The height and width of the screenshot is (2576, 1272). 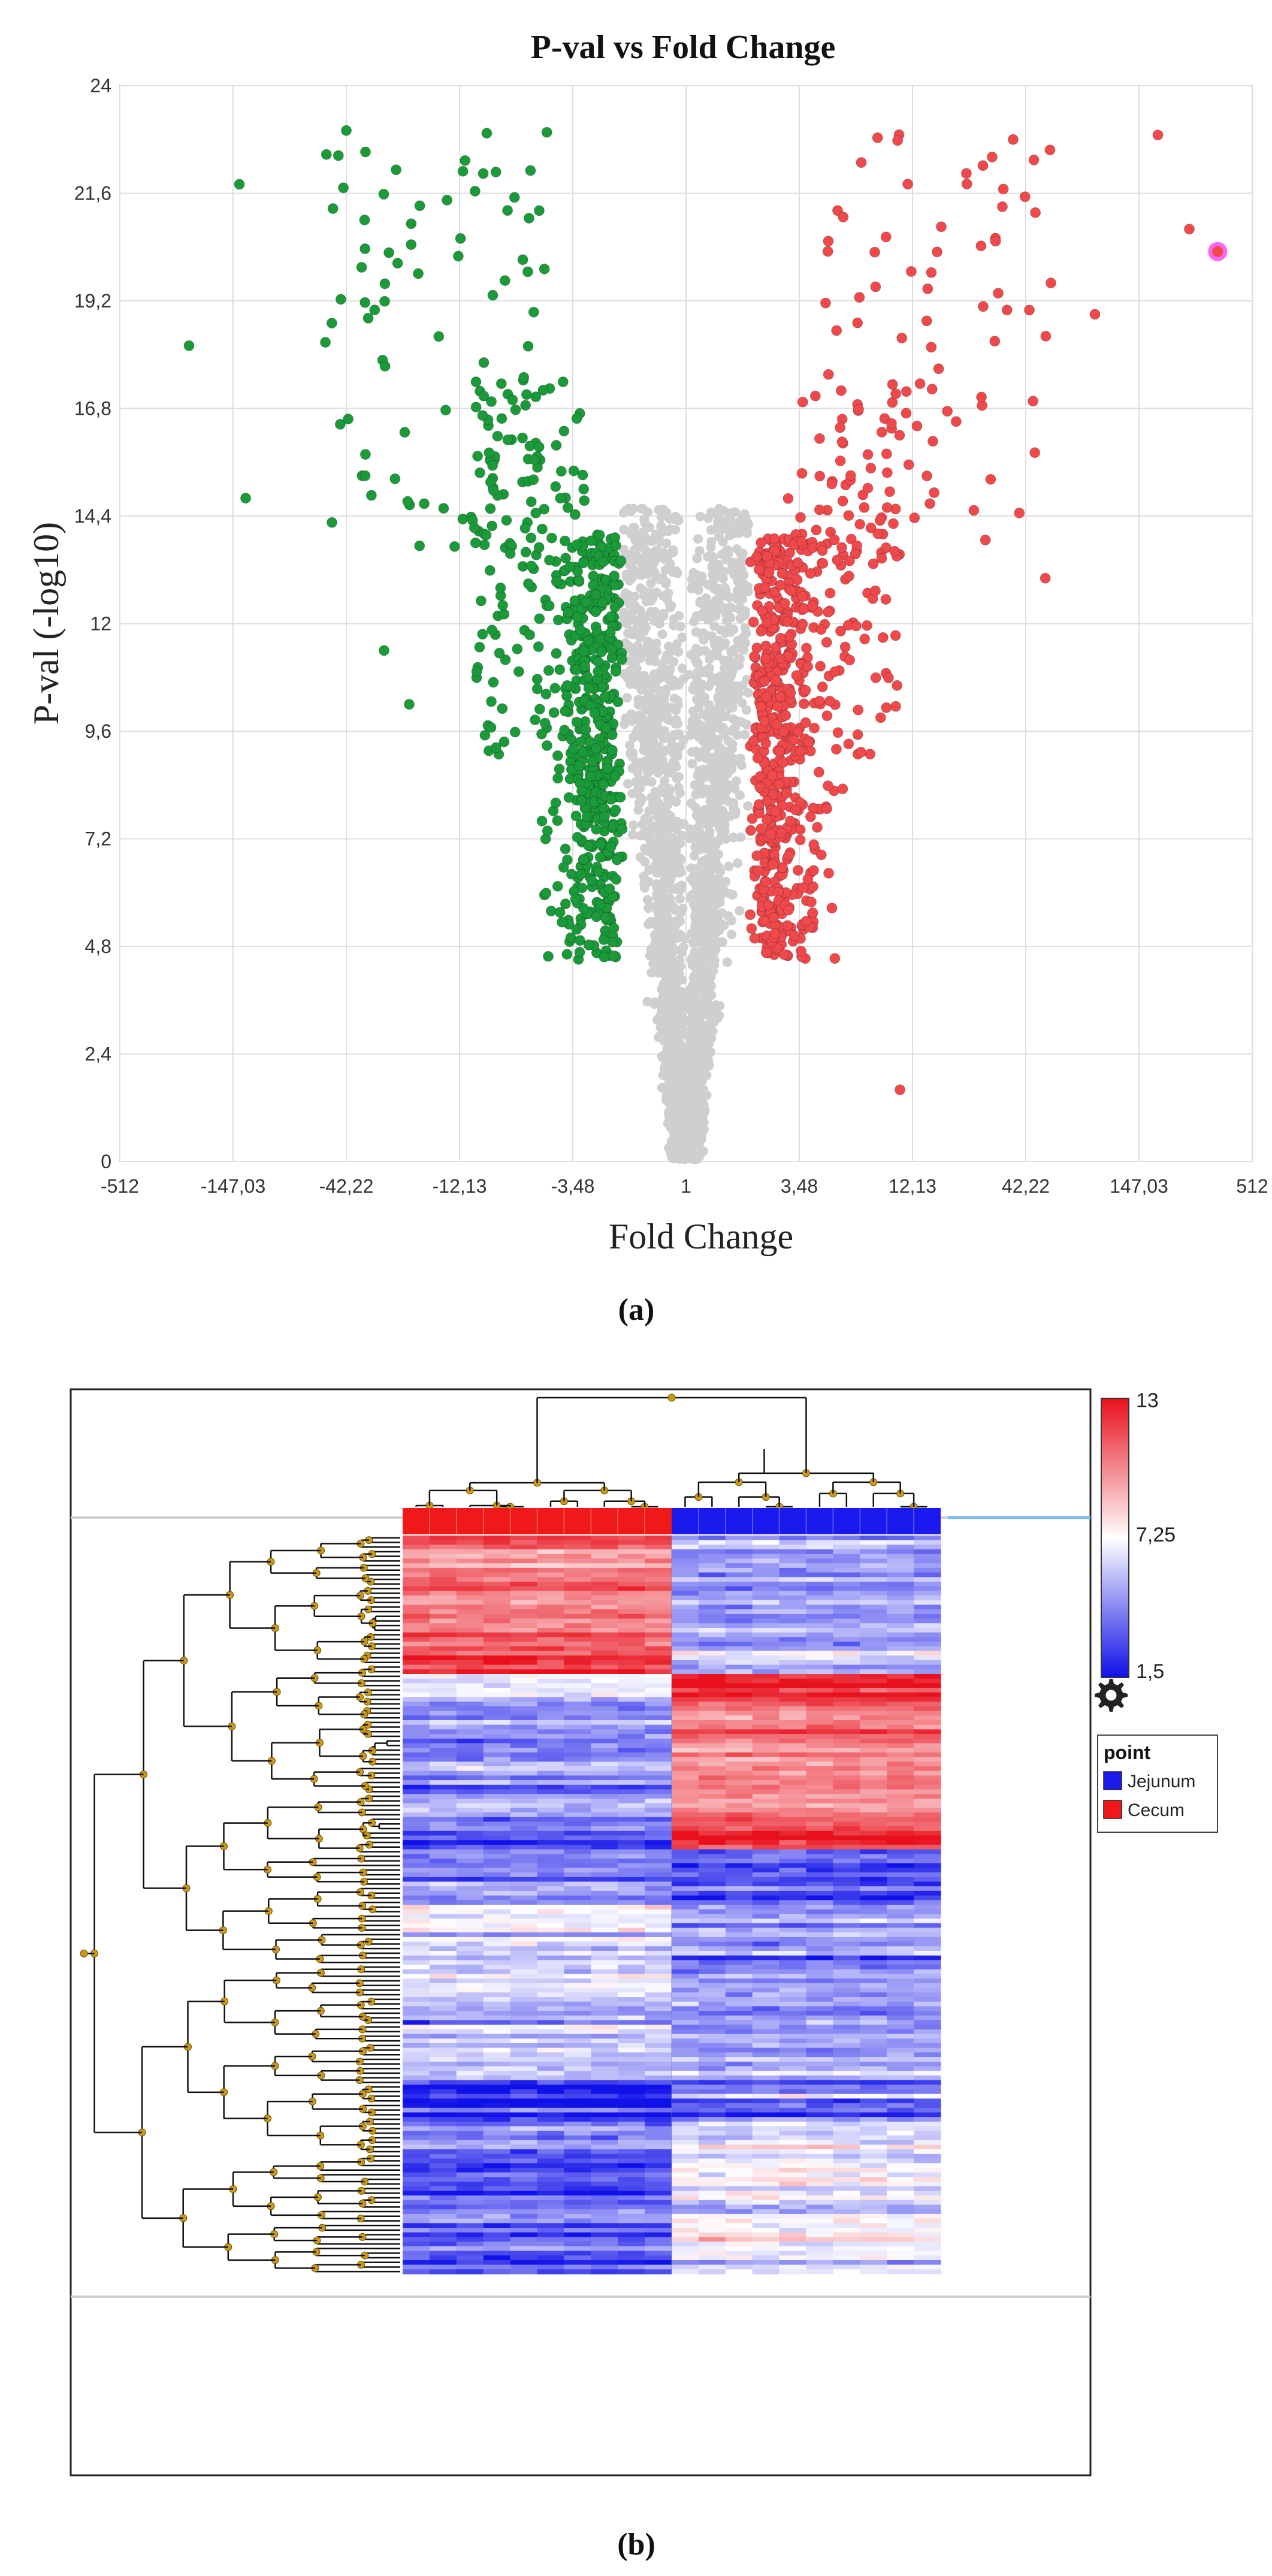 What do you see at coordinates (1217, 251) in the screenshot?
I see `highlighted-point` at bounding box center [1217, 251].